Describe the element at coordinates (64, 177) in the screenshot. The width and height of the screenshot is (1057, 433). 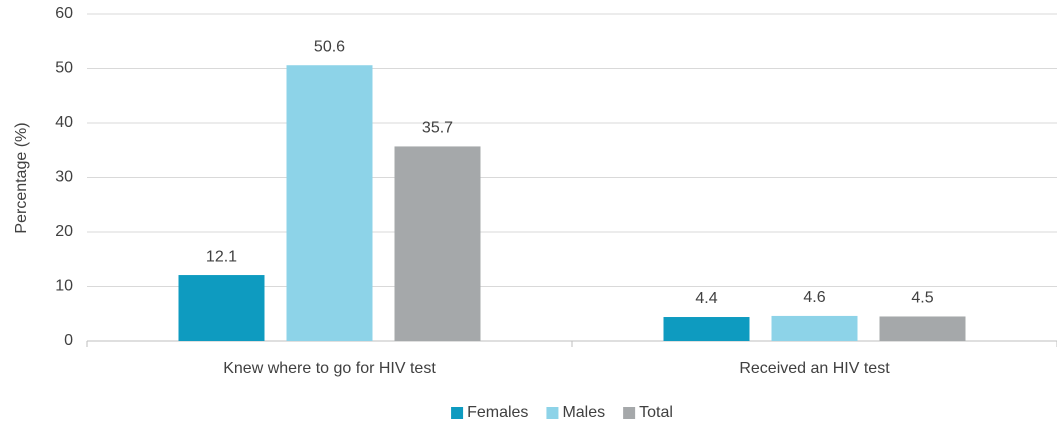
I see `y-tick-label: 30` at that location.